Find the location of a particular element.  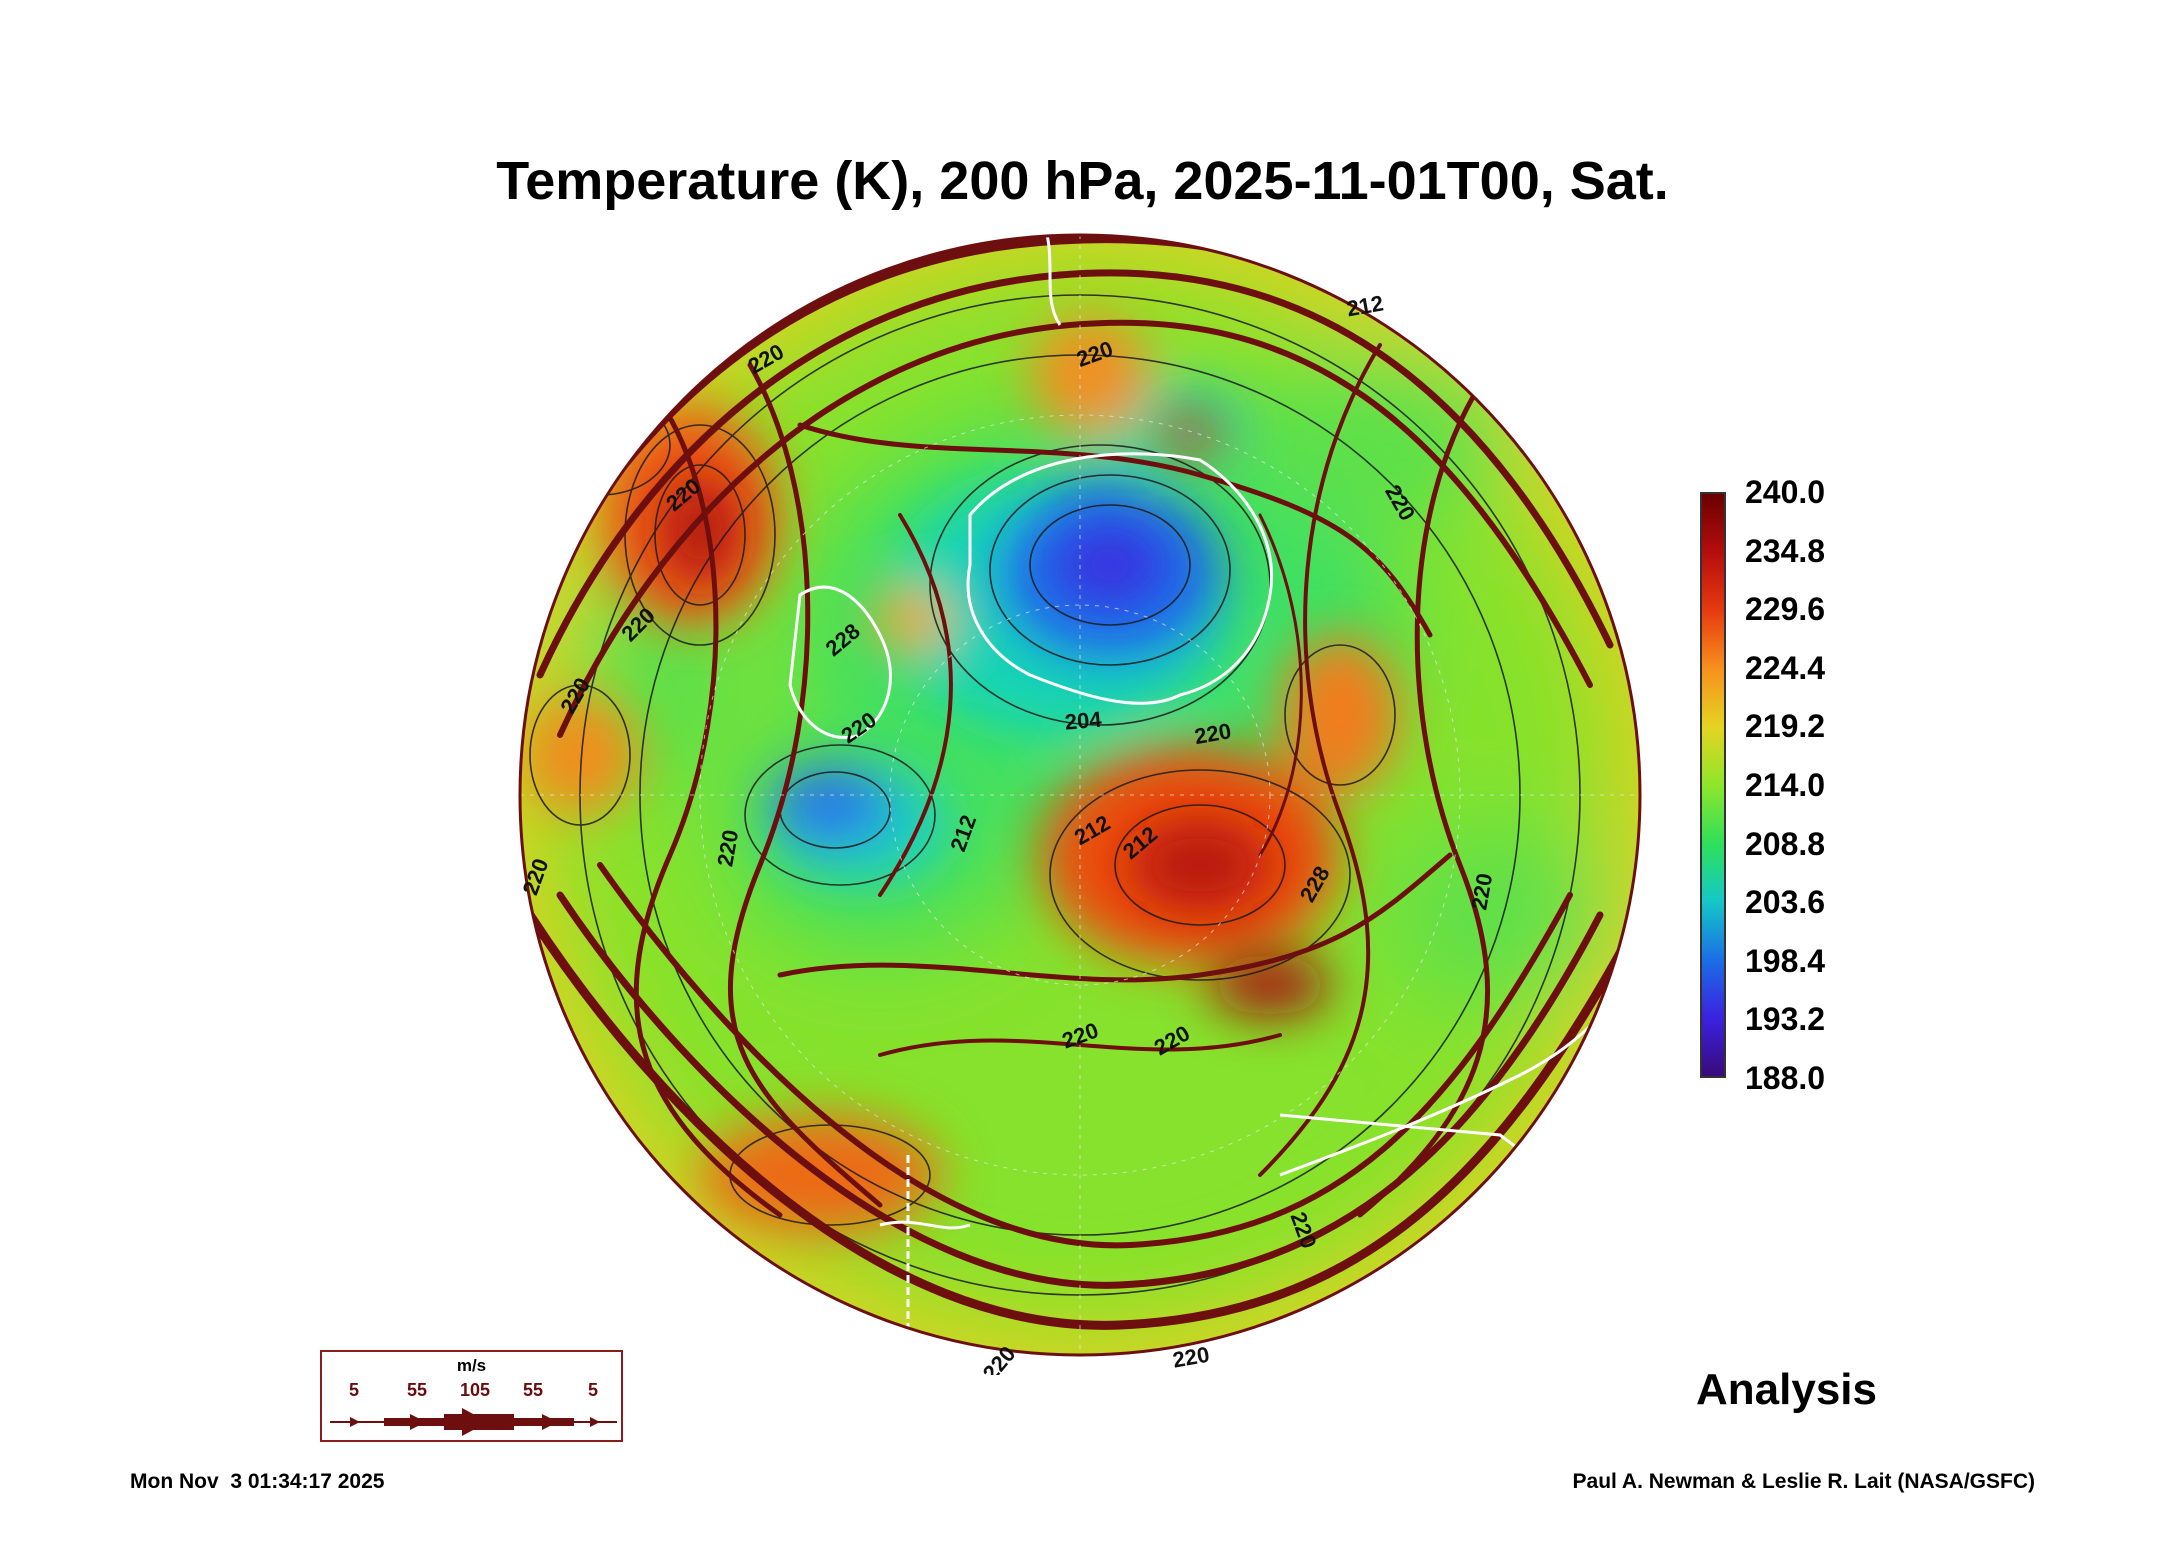

wind-speed-legend: m/s 5 55 105 55 5 is located at coordinates (471, 1396).